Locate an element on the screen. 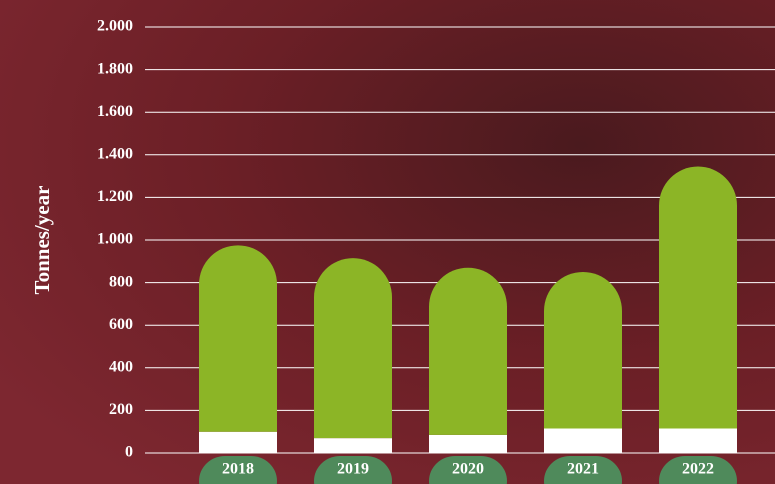 The height and width of the screenshot is (484, 775). y-tick-label: 1.800 is located at coordinates (115, 68).